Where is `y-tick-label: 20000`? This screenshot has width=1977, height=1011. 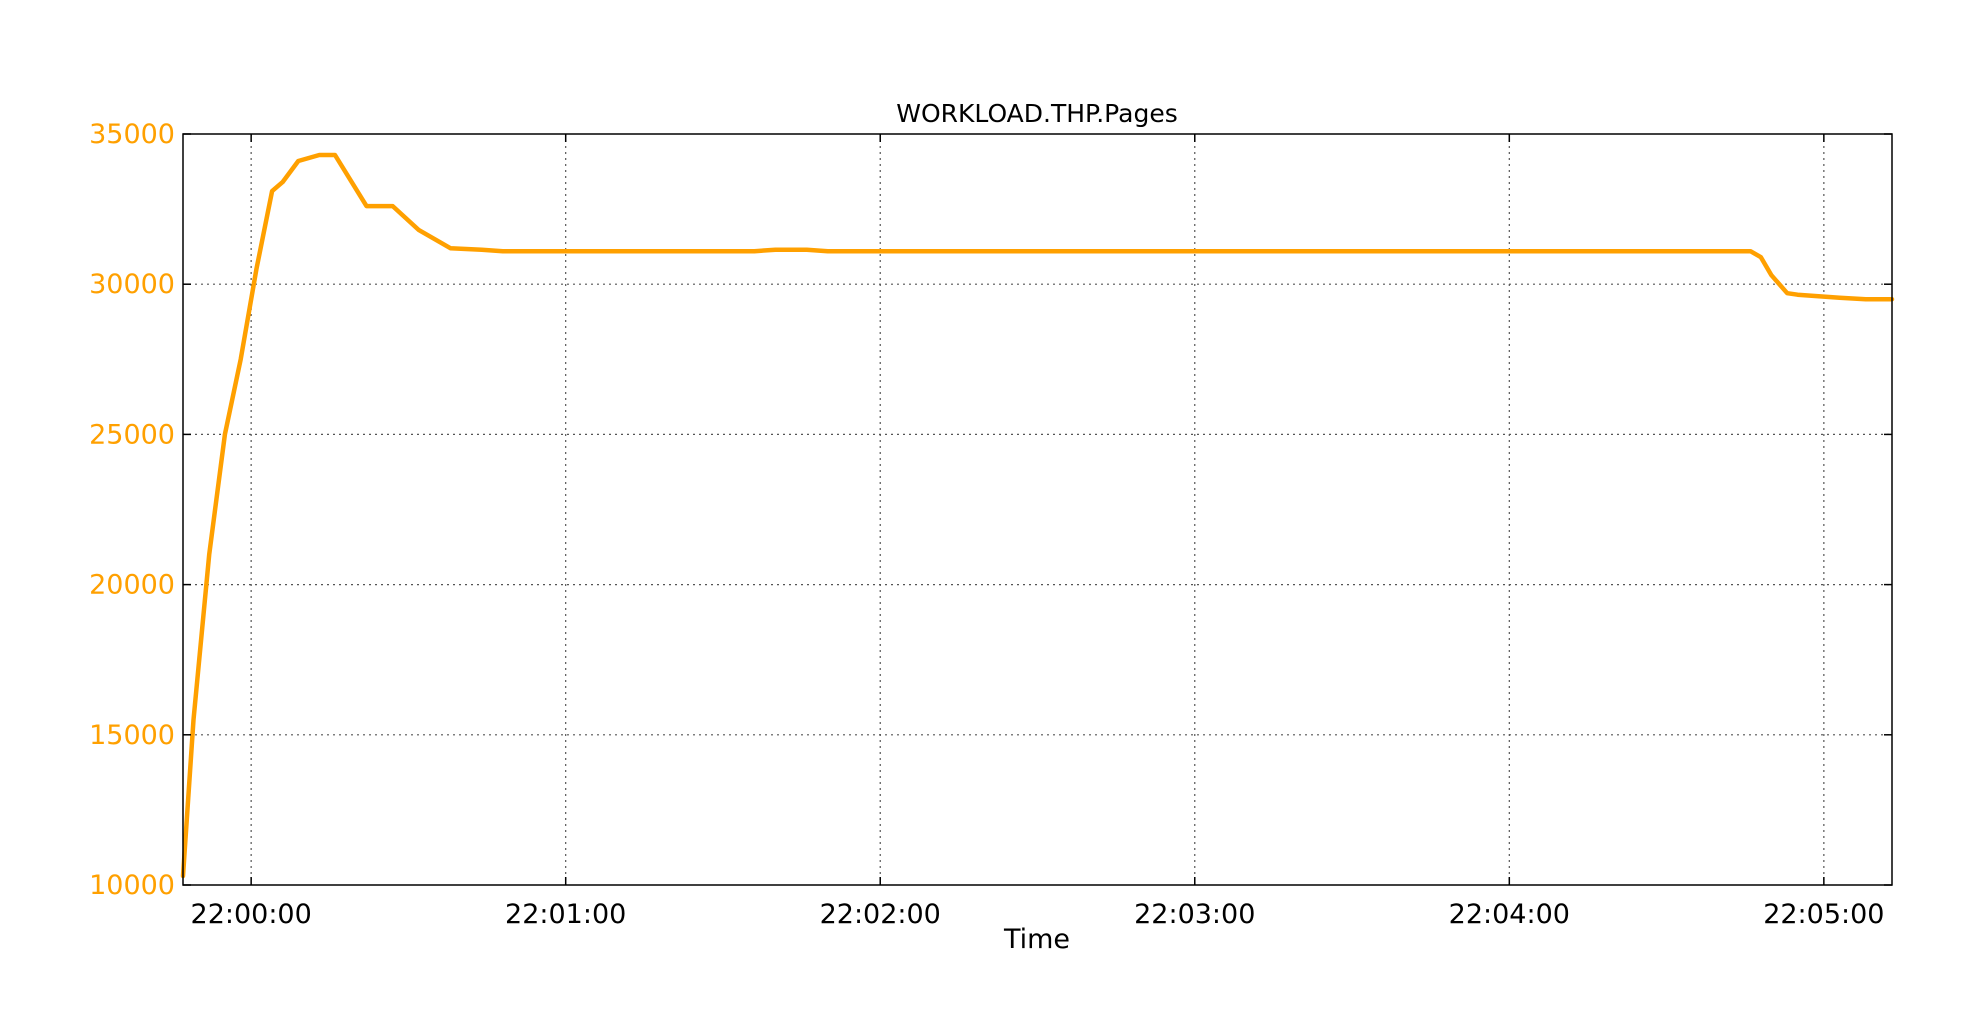 y-tick-label: 20000 is located at coordinates (132, 585).